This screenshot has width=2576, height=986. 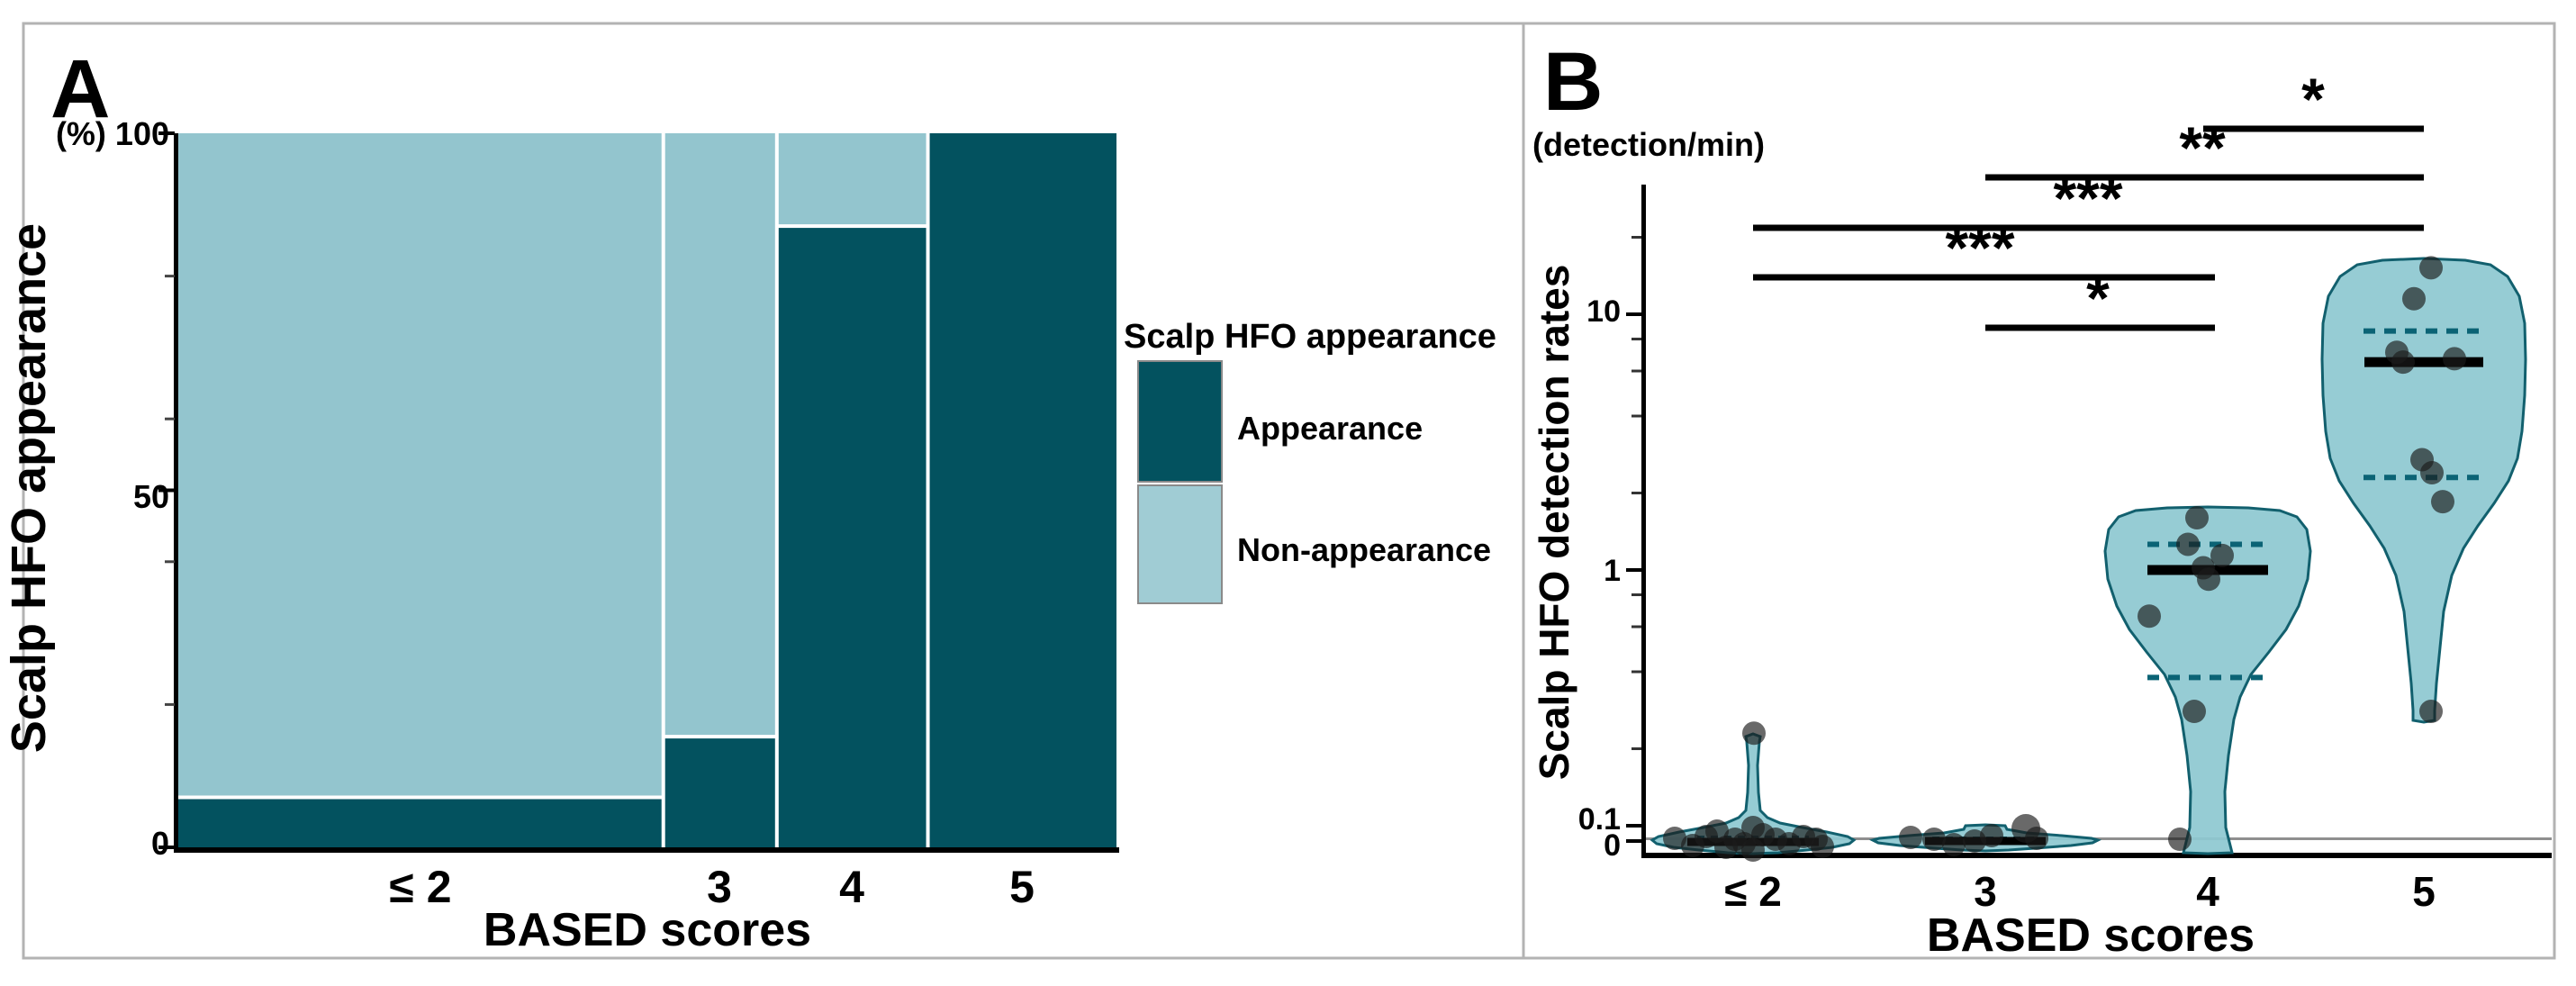 What do you see at coordinates (2087, 198) in the screenshot?
I see `sig-star-le2-5: ***` at bounding box center [2087, 198].